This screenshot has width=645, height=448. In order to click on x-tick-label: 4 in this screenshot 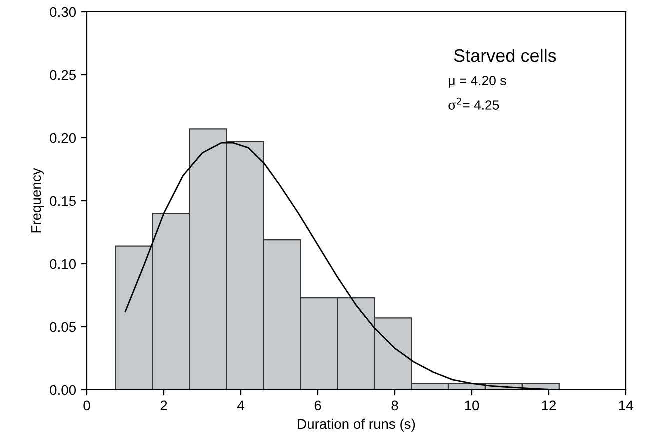, I will do `click(240, 405)`.